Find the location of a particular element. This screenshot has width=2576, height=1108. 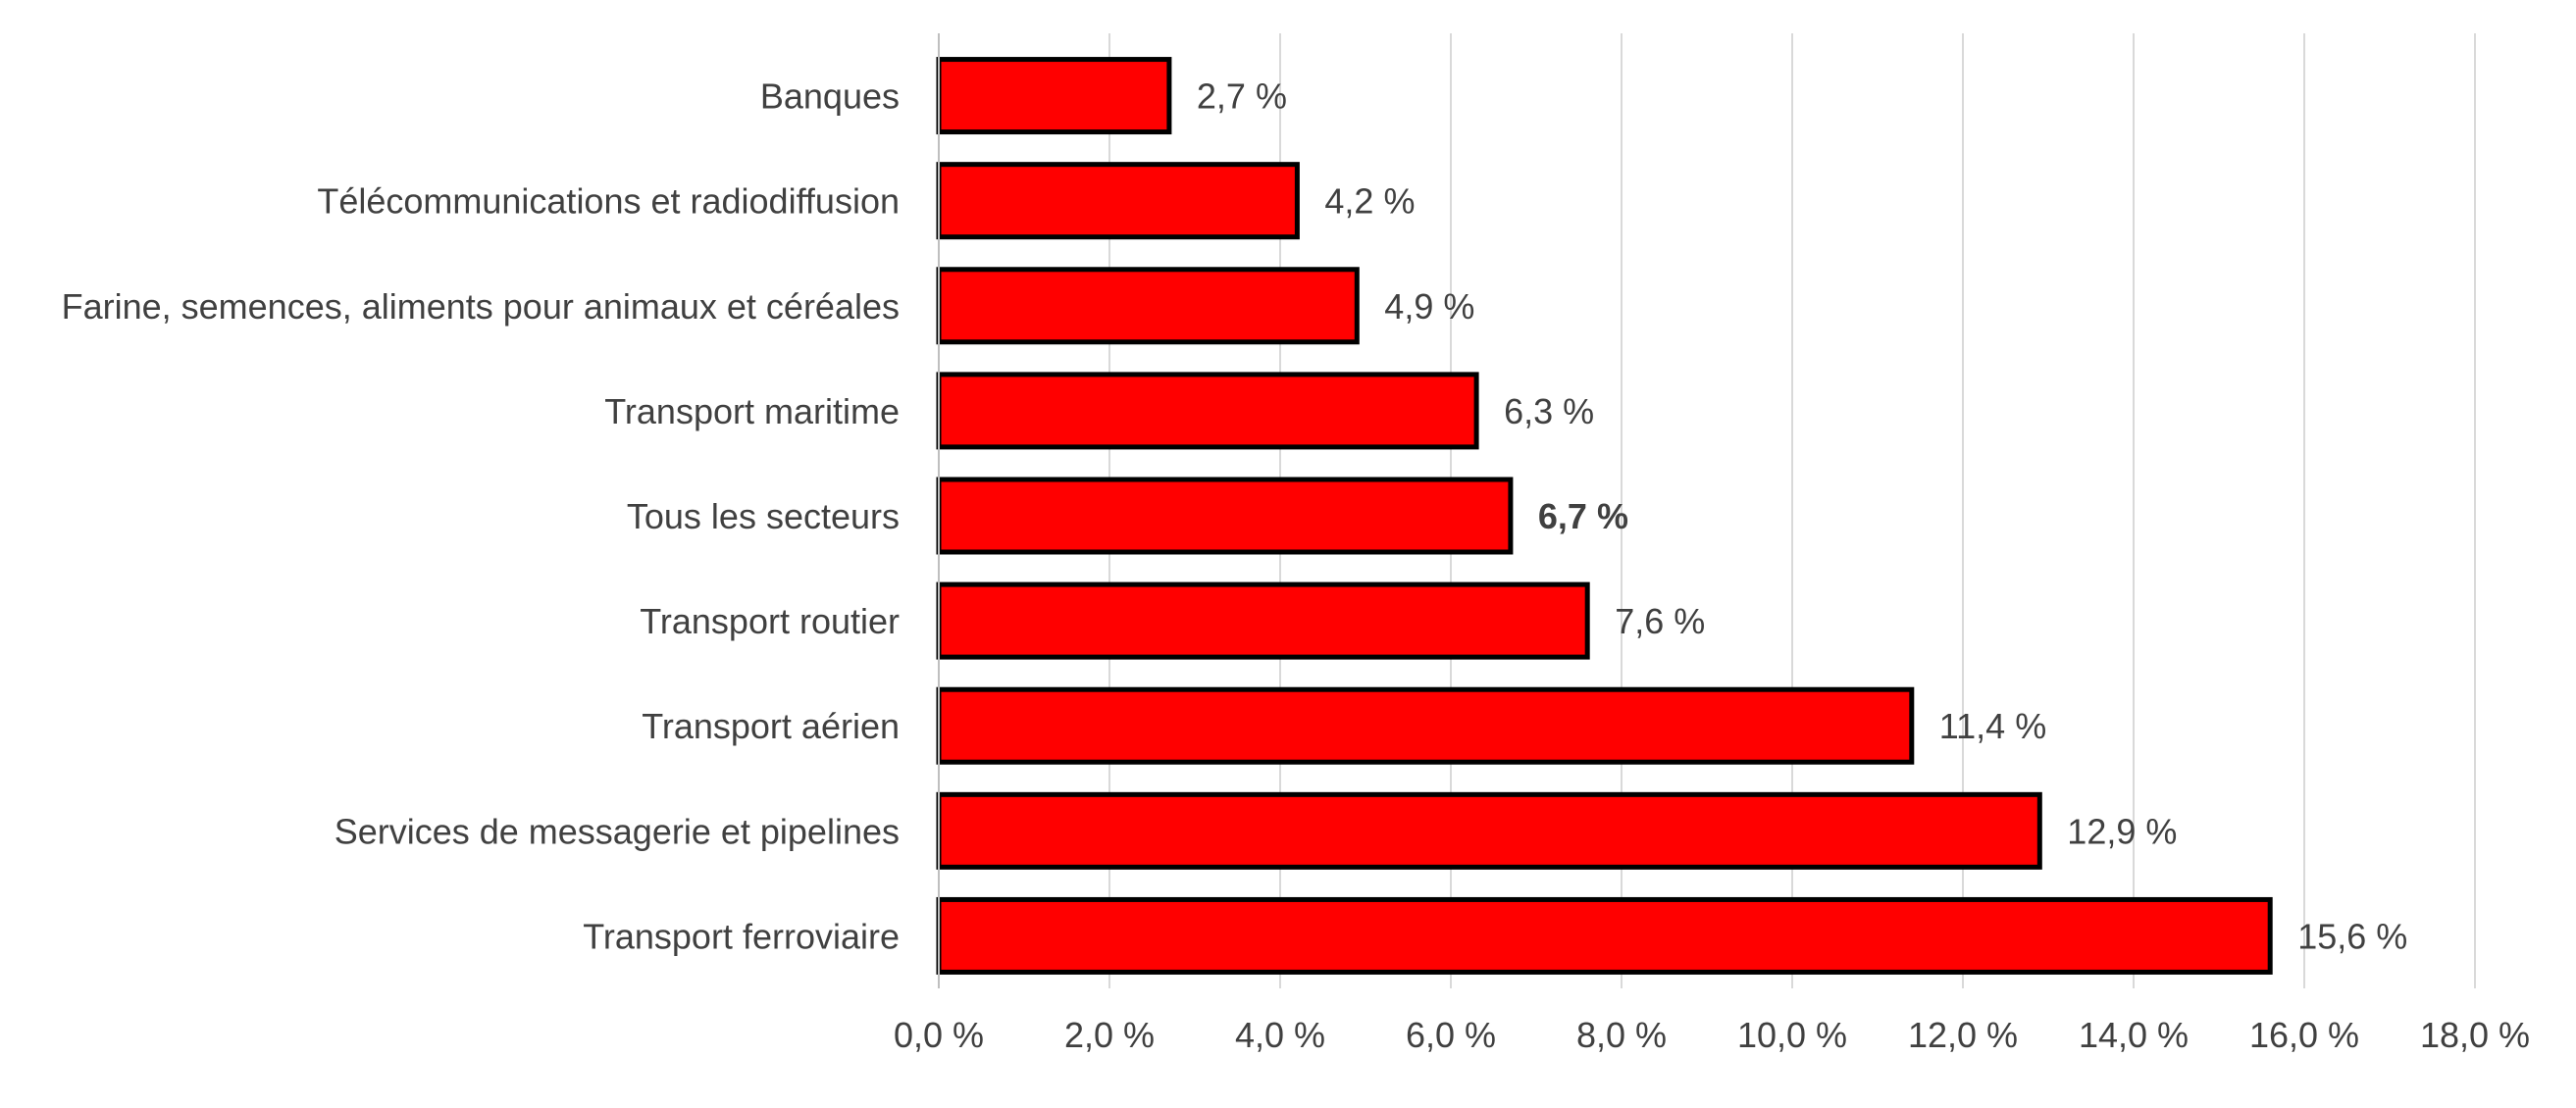

x-tick-label: 10,0 % is located at coordinates (1792, 1035).